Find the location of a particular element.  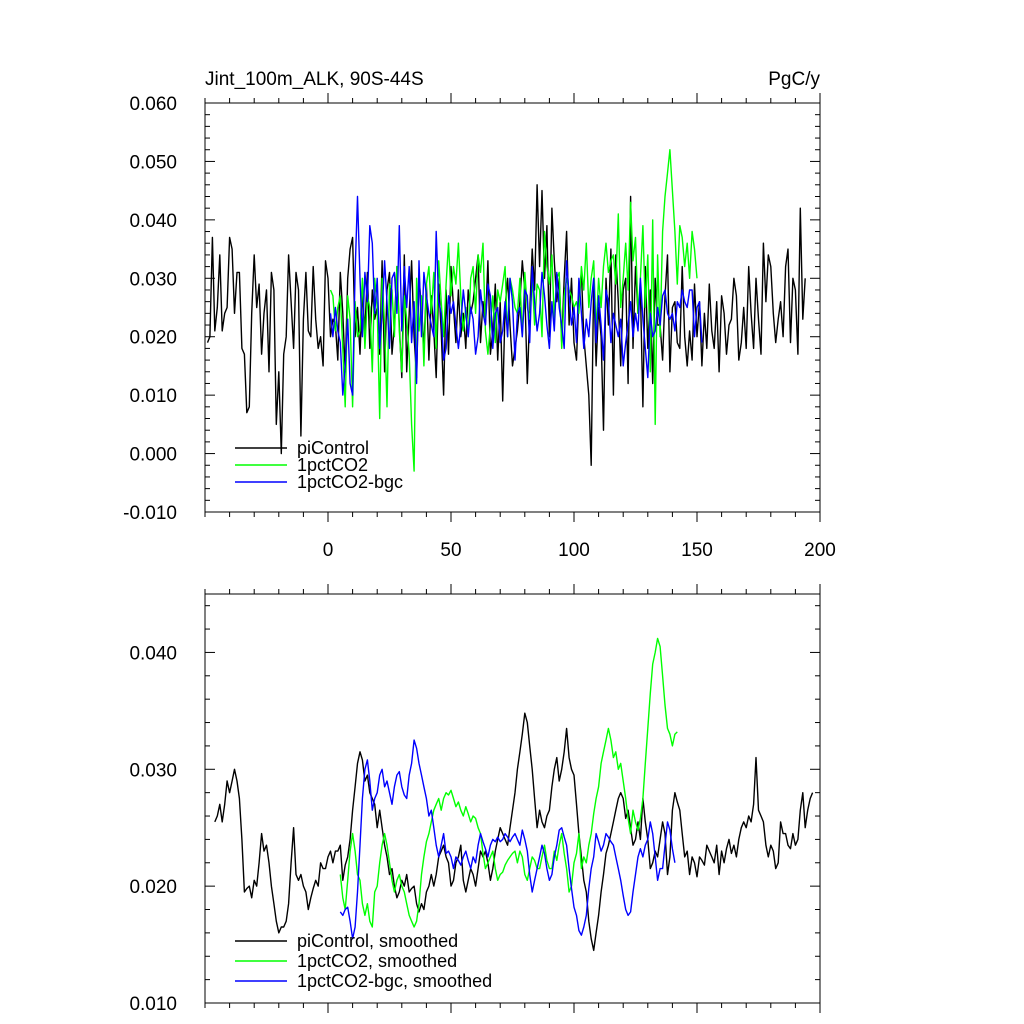

x-tick-label: 100 is located at coordinates (574, 550).